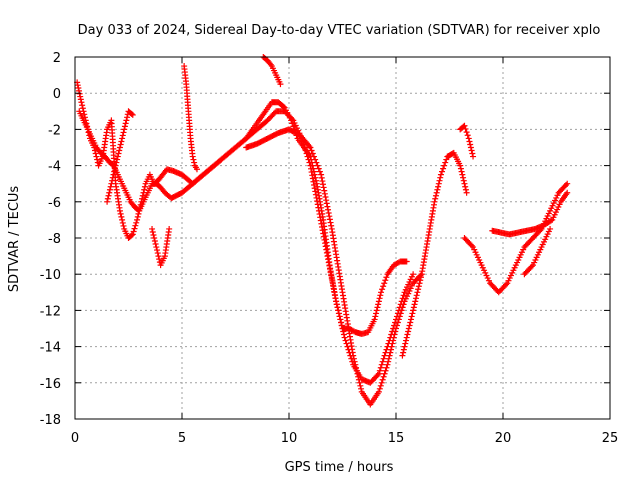 This screenshot has width=640, height=480. I want to click on series-track-i, so click(120, 156).